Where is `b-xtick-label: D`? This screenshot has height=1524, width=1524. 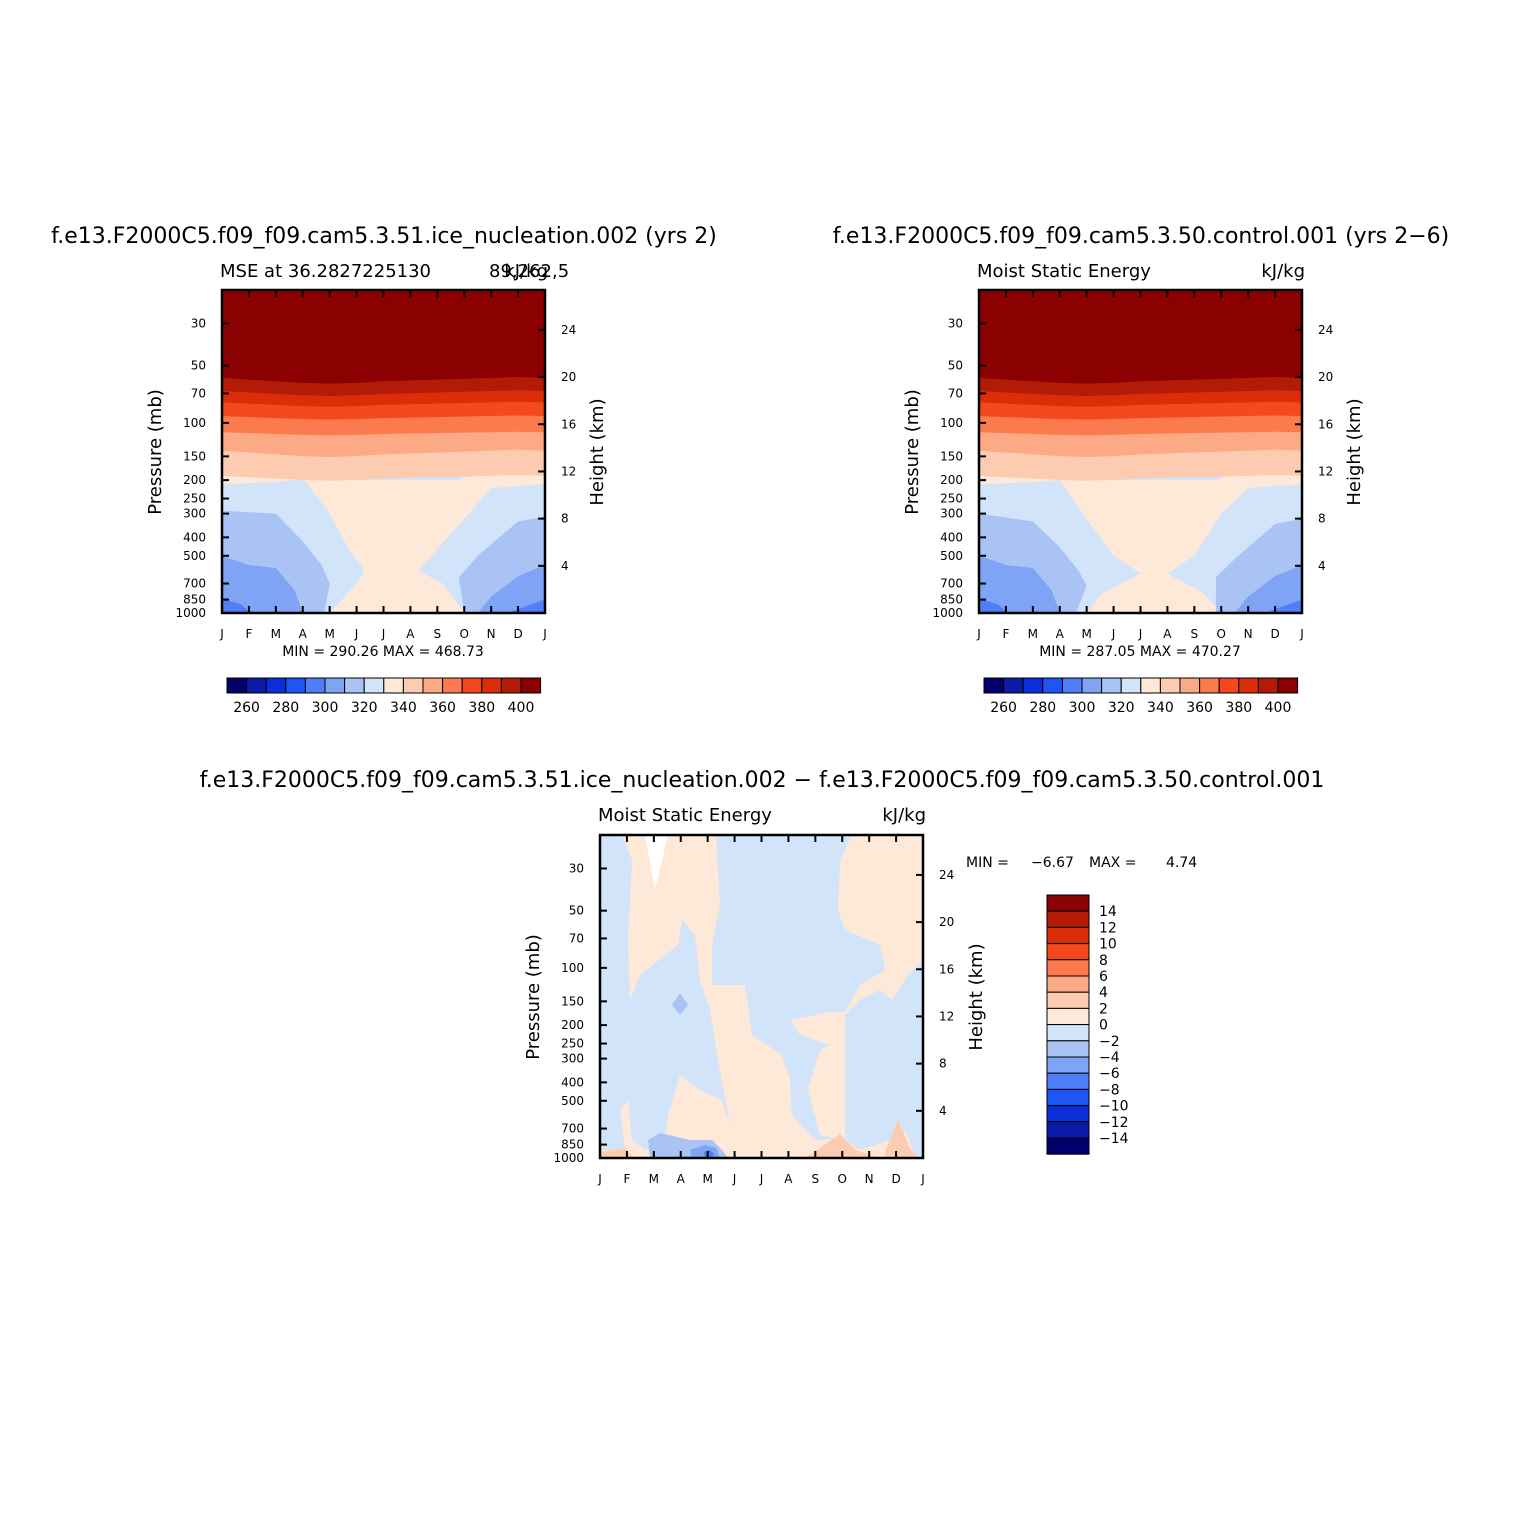
b-xtick-label: D is located at coordinates (1274, 634).